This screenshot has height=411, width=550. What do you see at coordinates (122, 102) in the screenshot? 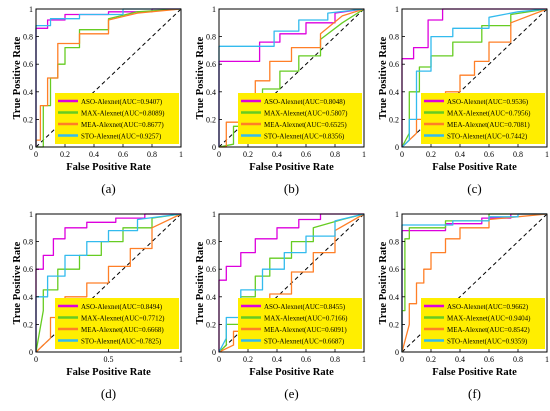
I see `legend-entry: ASO-Alexnet(AUC=0.9407)` at bounding box center [122, 102].